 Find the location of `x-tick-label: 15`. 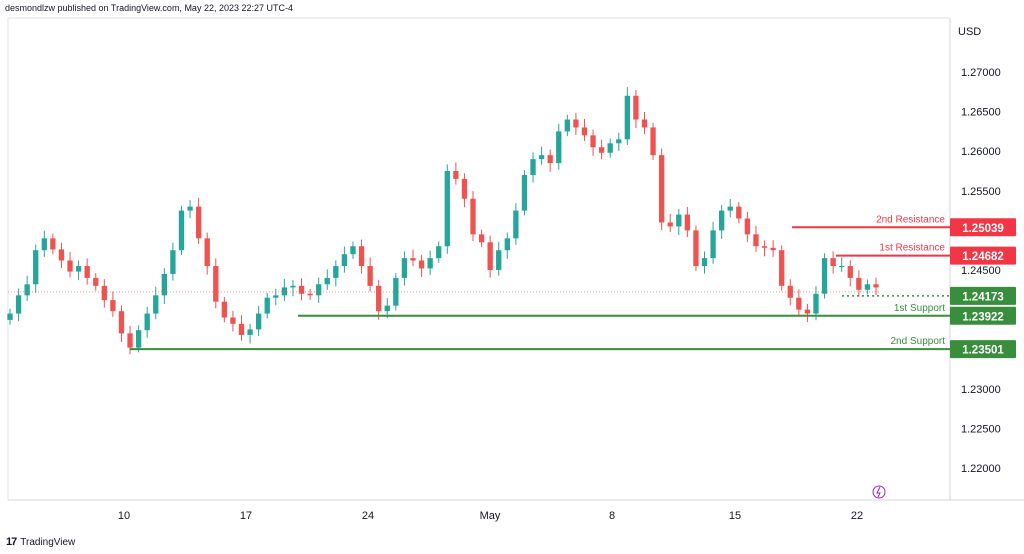

x-tick-label: 15 is located at coordinates (735, 516).